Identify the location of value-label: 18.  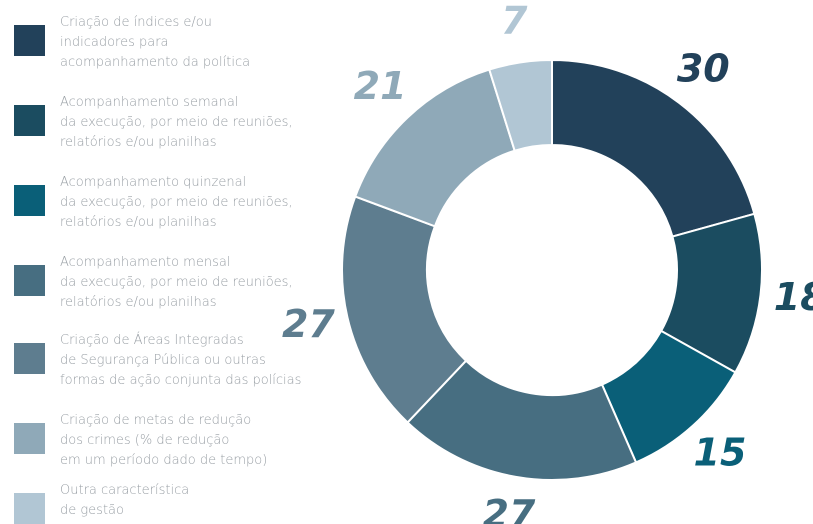
(793, 297).